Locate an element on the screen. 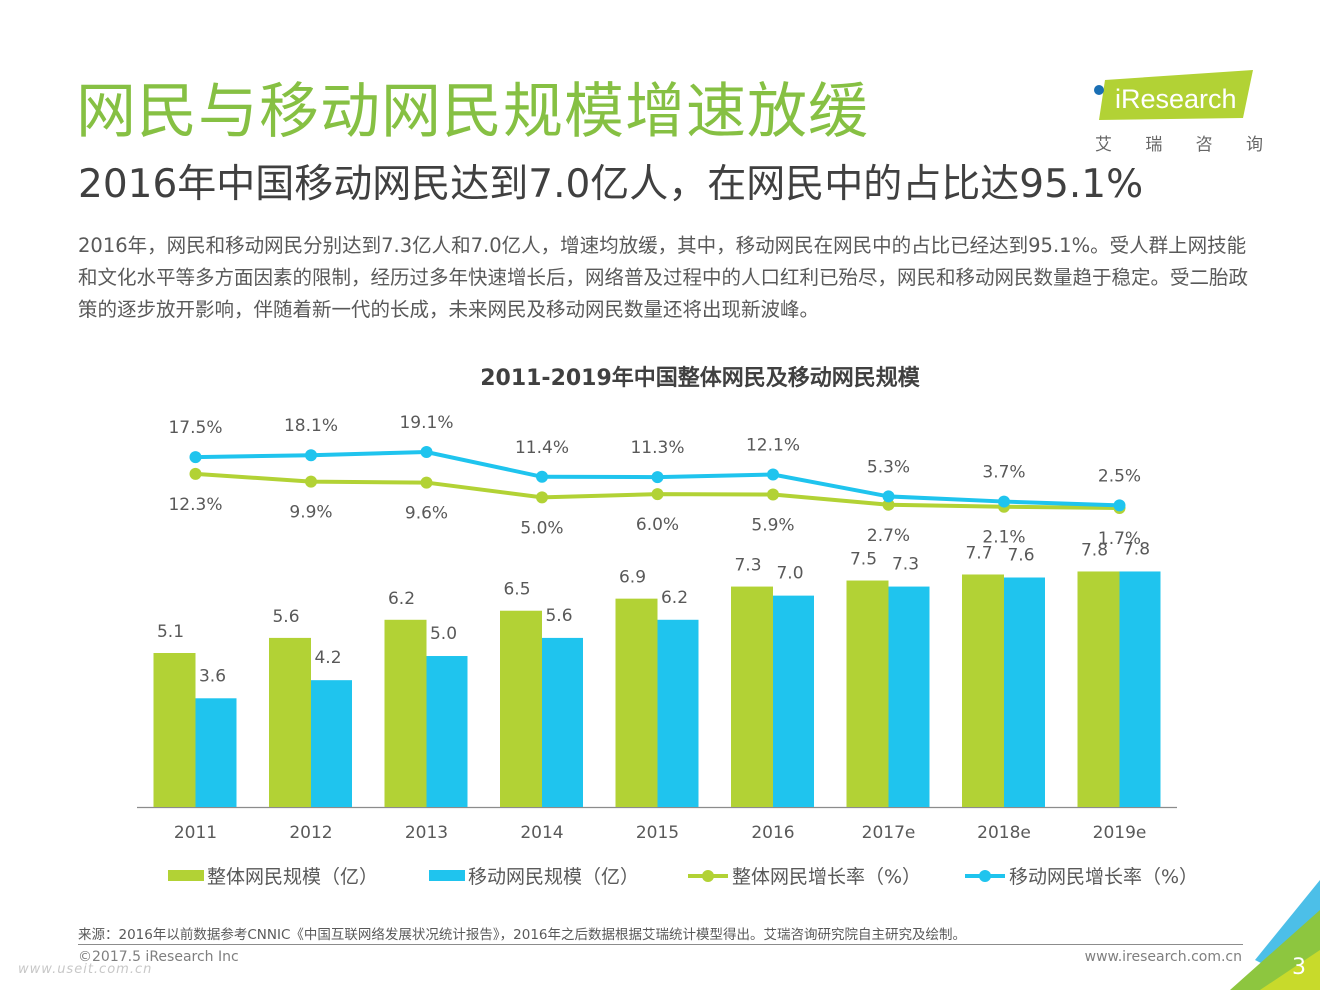  bar-mobile-2012 is located at coordinates (331, 743).